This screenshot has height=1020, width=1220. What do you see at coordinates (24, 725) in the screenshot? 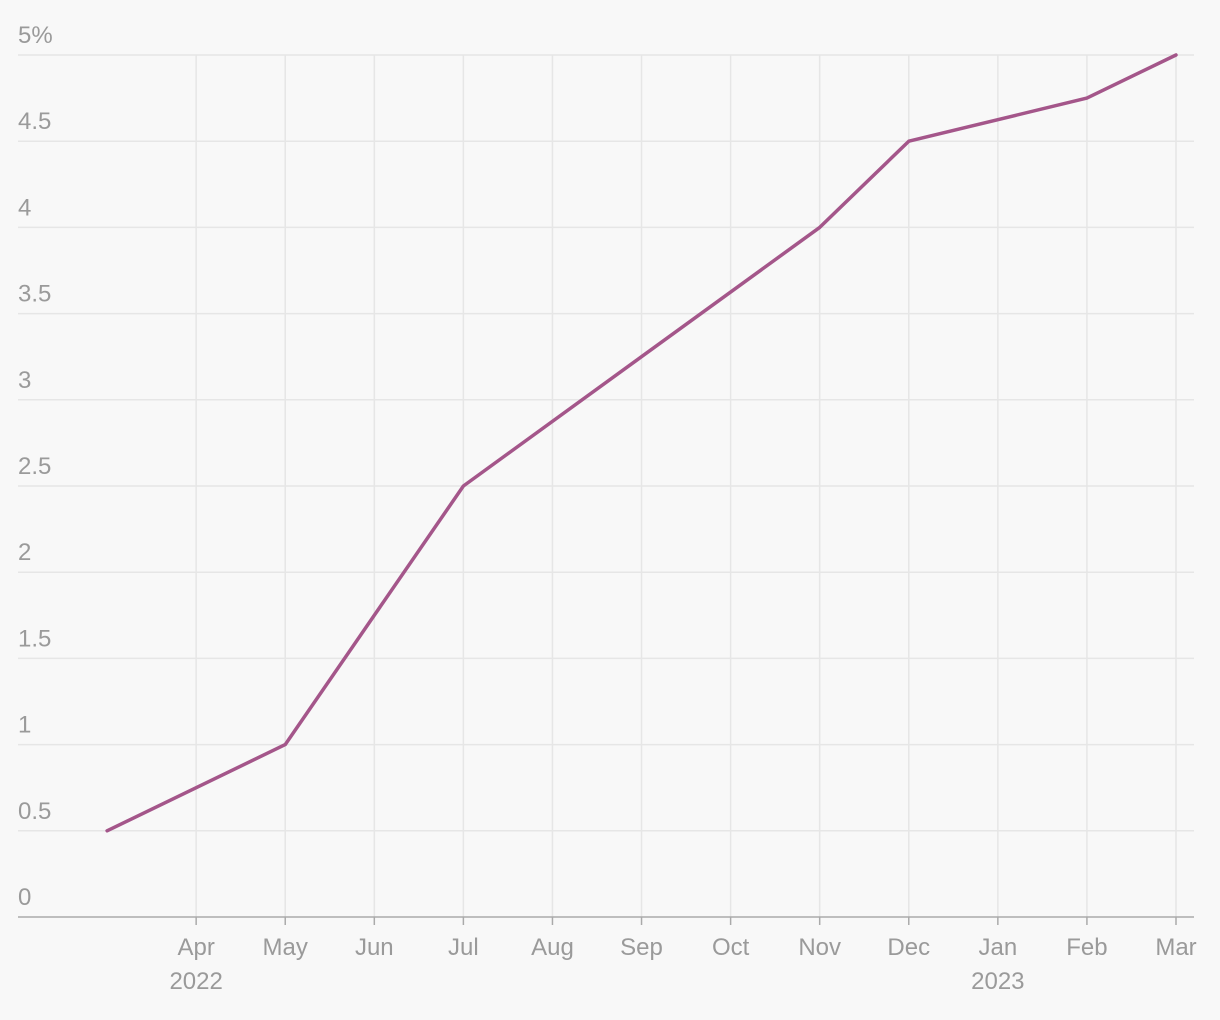
I see `y-tick-label: 1` at bounding box center [24, 725].